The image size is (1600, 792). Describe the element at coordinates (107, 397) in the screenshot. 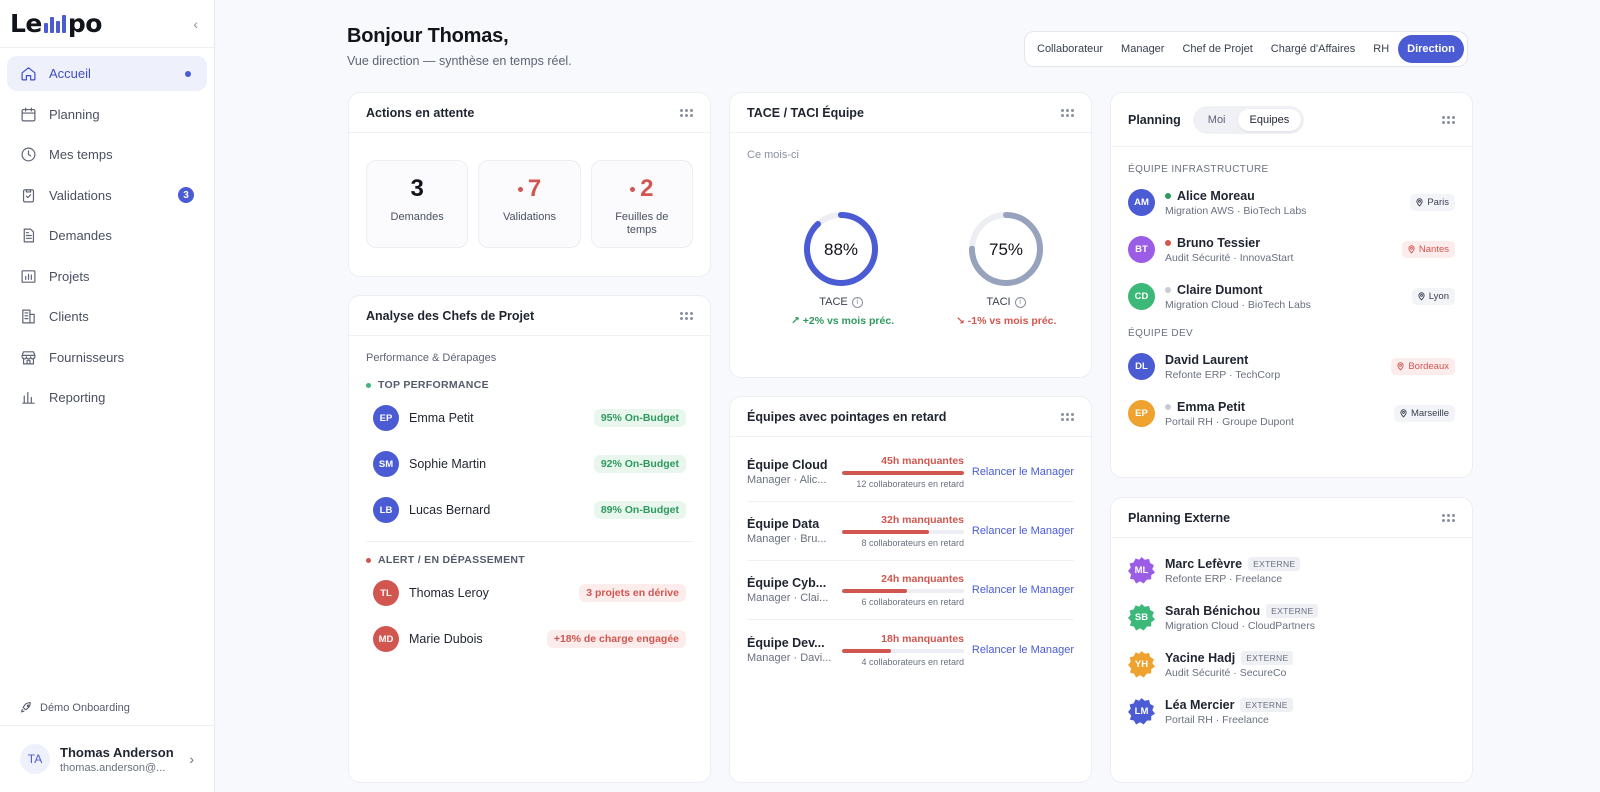

I see `sidebar-item-reporting: Reporting` at that location.